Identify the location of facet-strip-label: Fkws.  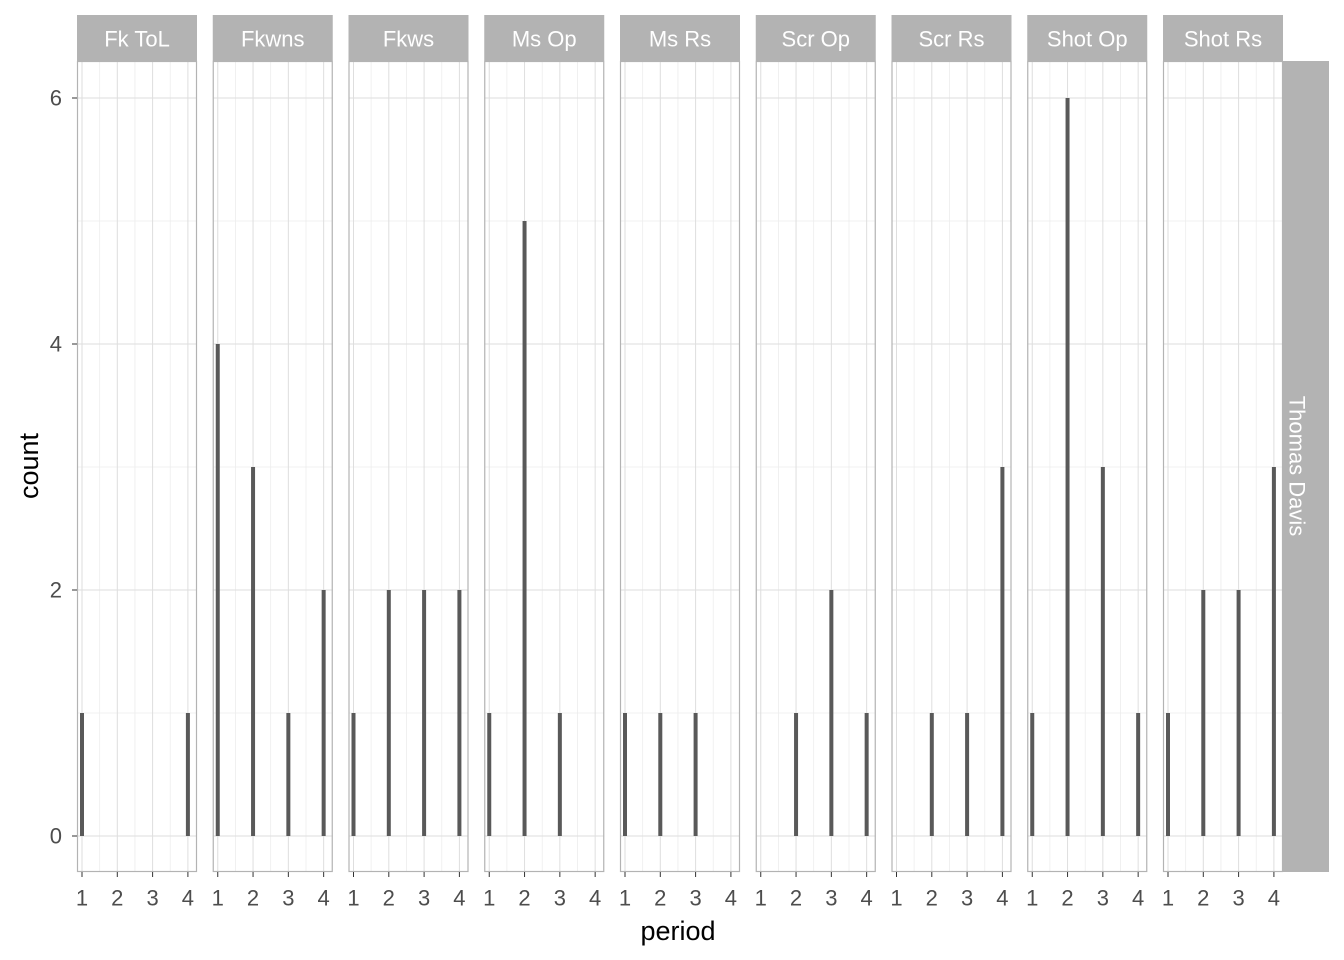
(408, 39).